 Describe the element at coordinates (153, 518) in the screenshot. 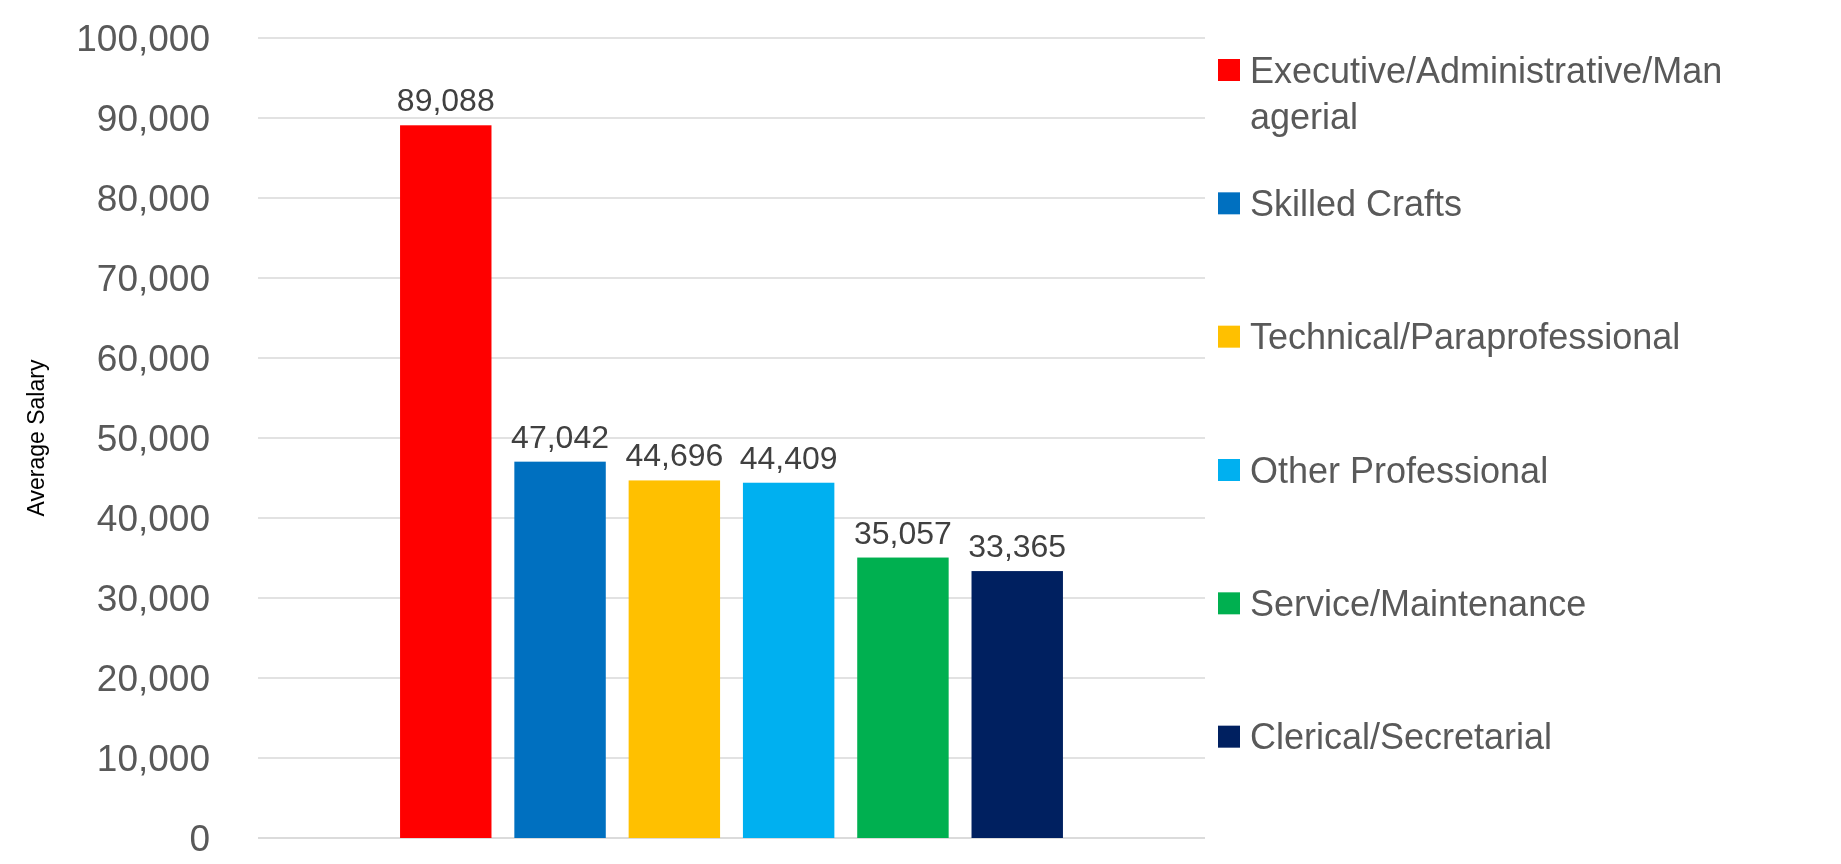

I see `y-tick-label: 40,000` at that location.